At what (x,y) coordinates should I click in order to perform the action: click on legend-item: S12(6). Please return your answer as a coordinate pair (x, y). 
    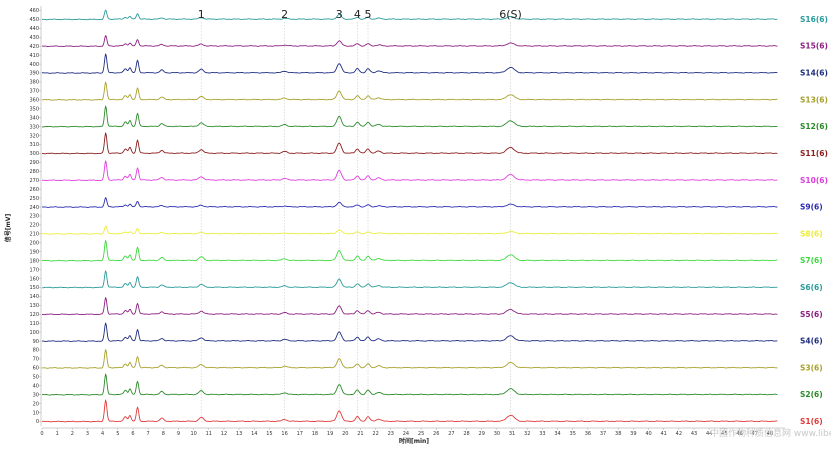
    Looking at the image, I should click on (814, 126).